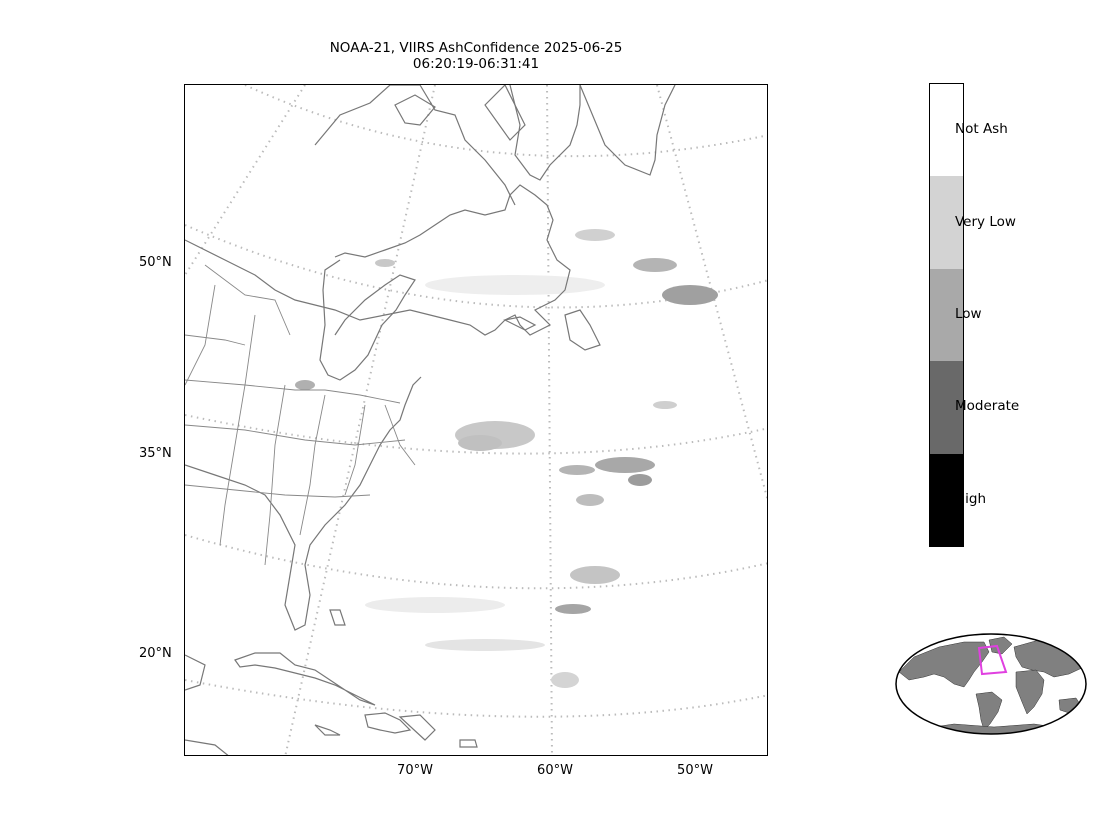 The height and width of the screenshot is (840, 1120). What do you see at coordinates (476, 64) in the screenshot?
I see `map-title-line2: 06:20:19-06:31:41` at bounding box center [476, 64].